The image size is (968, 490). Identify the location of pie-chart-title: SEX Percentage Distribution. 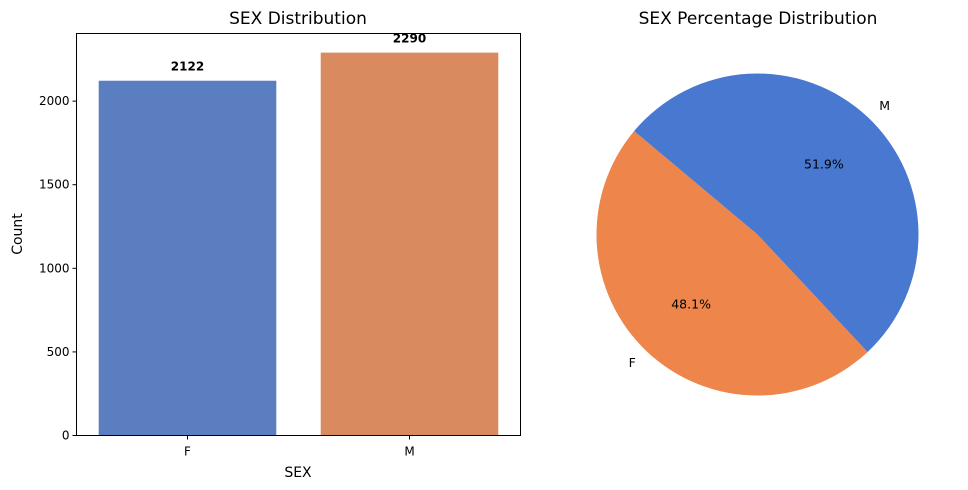
(758, 19).